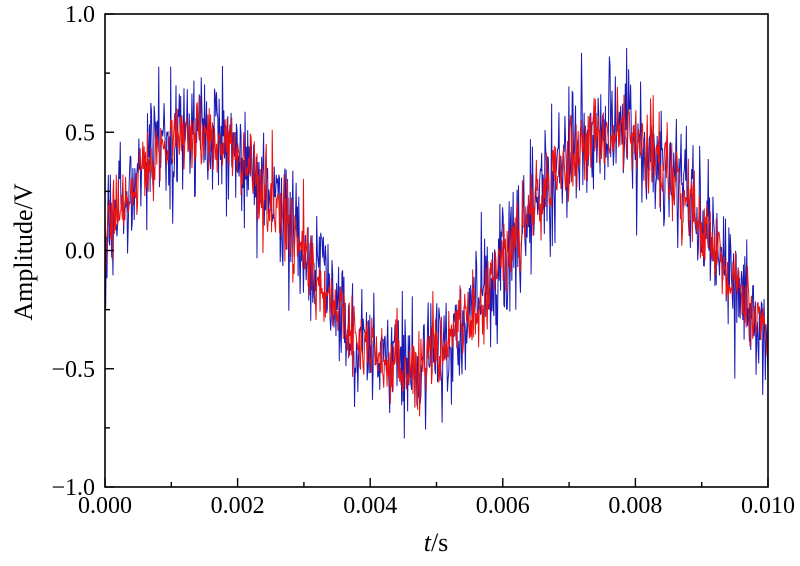 The image size is (800, 566). Describe the element at coordinates (503, 506) in the screenshot. I see `x-tick-label: 0.006` at that location.